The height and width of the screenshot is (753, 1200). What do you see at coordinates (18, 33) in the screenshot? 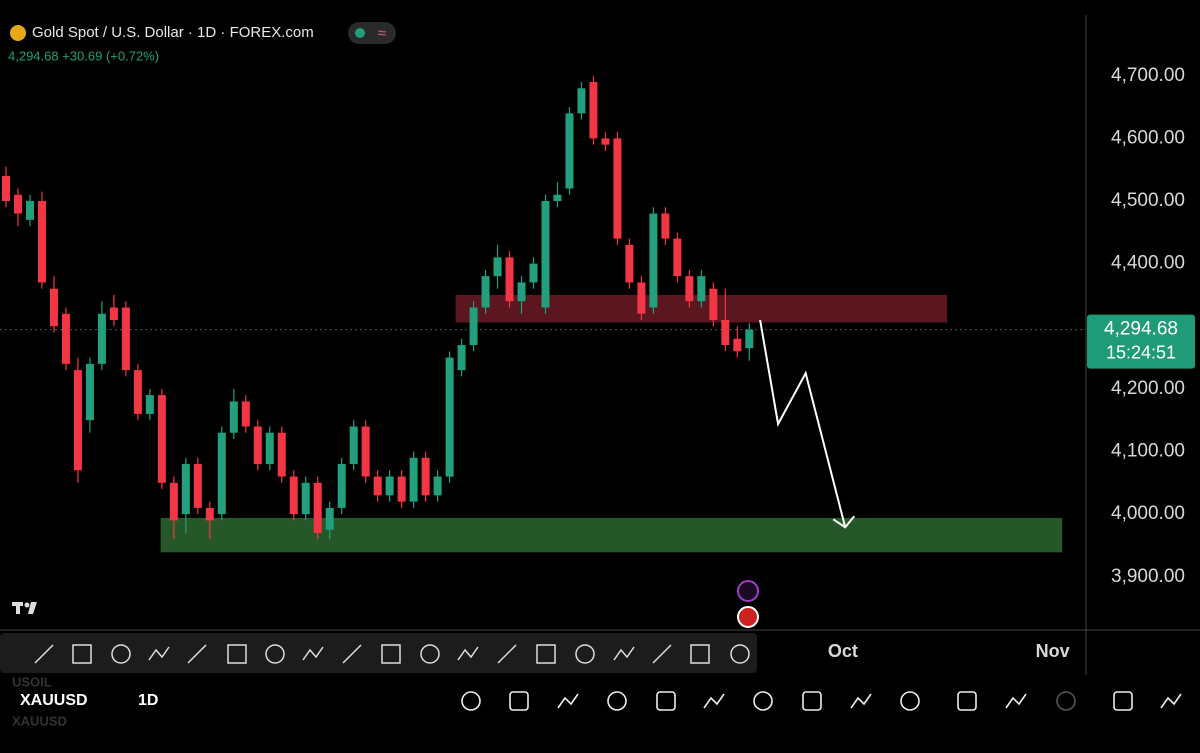
I see `symbol-icon` at bounding box center [18, 33].